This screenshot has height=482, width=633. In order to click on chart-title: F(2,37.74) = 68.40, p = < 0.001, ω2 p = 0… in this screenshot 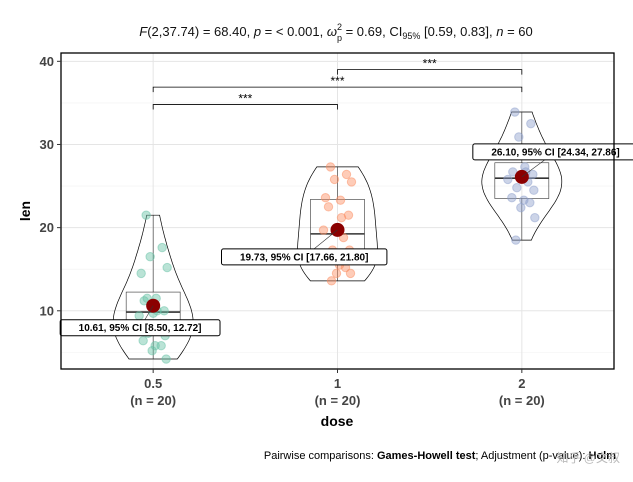, I will do `click(336, 32)`.